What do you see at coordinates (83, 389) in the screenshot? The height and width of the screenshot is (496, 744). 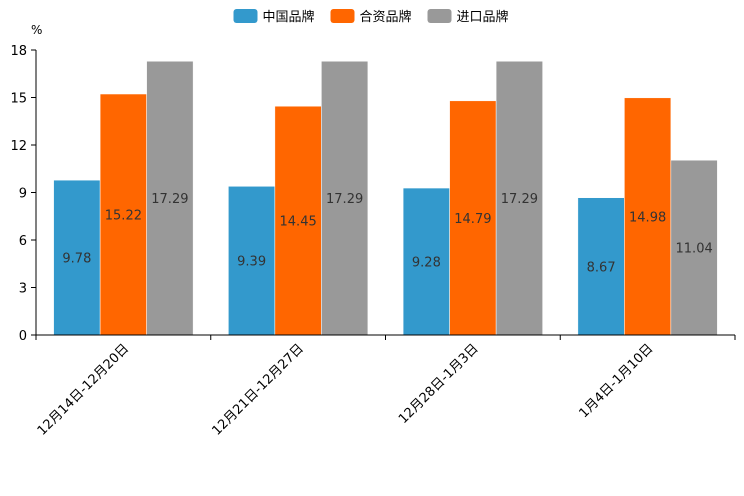 I see `x-tick-label: 12月14日-12月20日` at bounding box center [83, 389].